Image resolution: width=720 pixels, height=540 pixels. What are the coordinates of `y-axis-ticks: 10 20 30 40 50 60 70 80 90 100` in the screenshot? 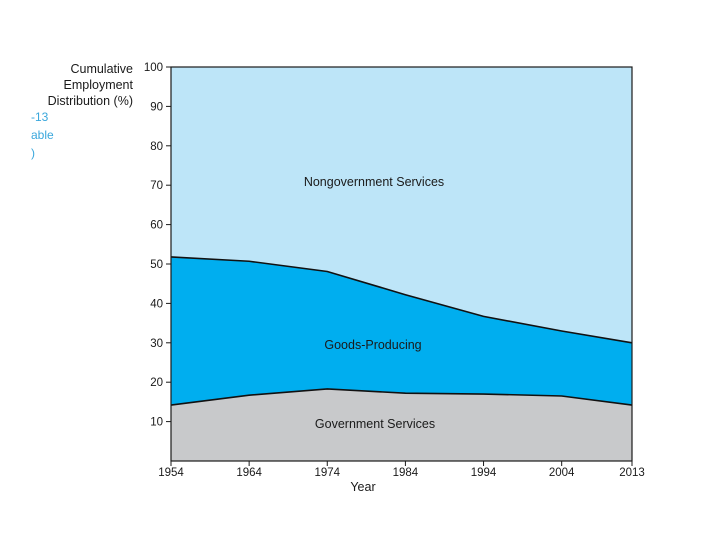 It's located at (157, 245).